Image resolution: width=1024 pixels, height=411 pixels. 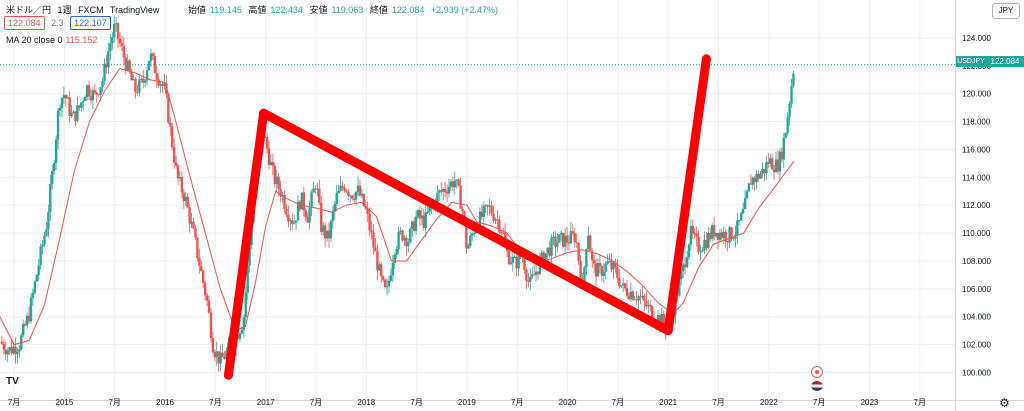 What do you see at coordinates (870, 402) in the screenshot?
I see `x-tick-label: 2023` at bounding box center [870, 402].